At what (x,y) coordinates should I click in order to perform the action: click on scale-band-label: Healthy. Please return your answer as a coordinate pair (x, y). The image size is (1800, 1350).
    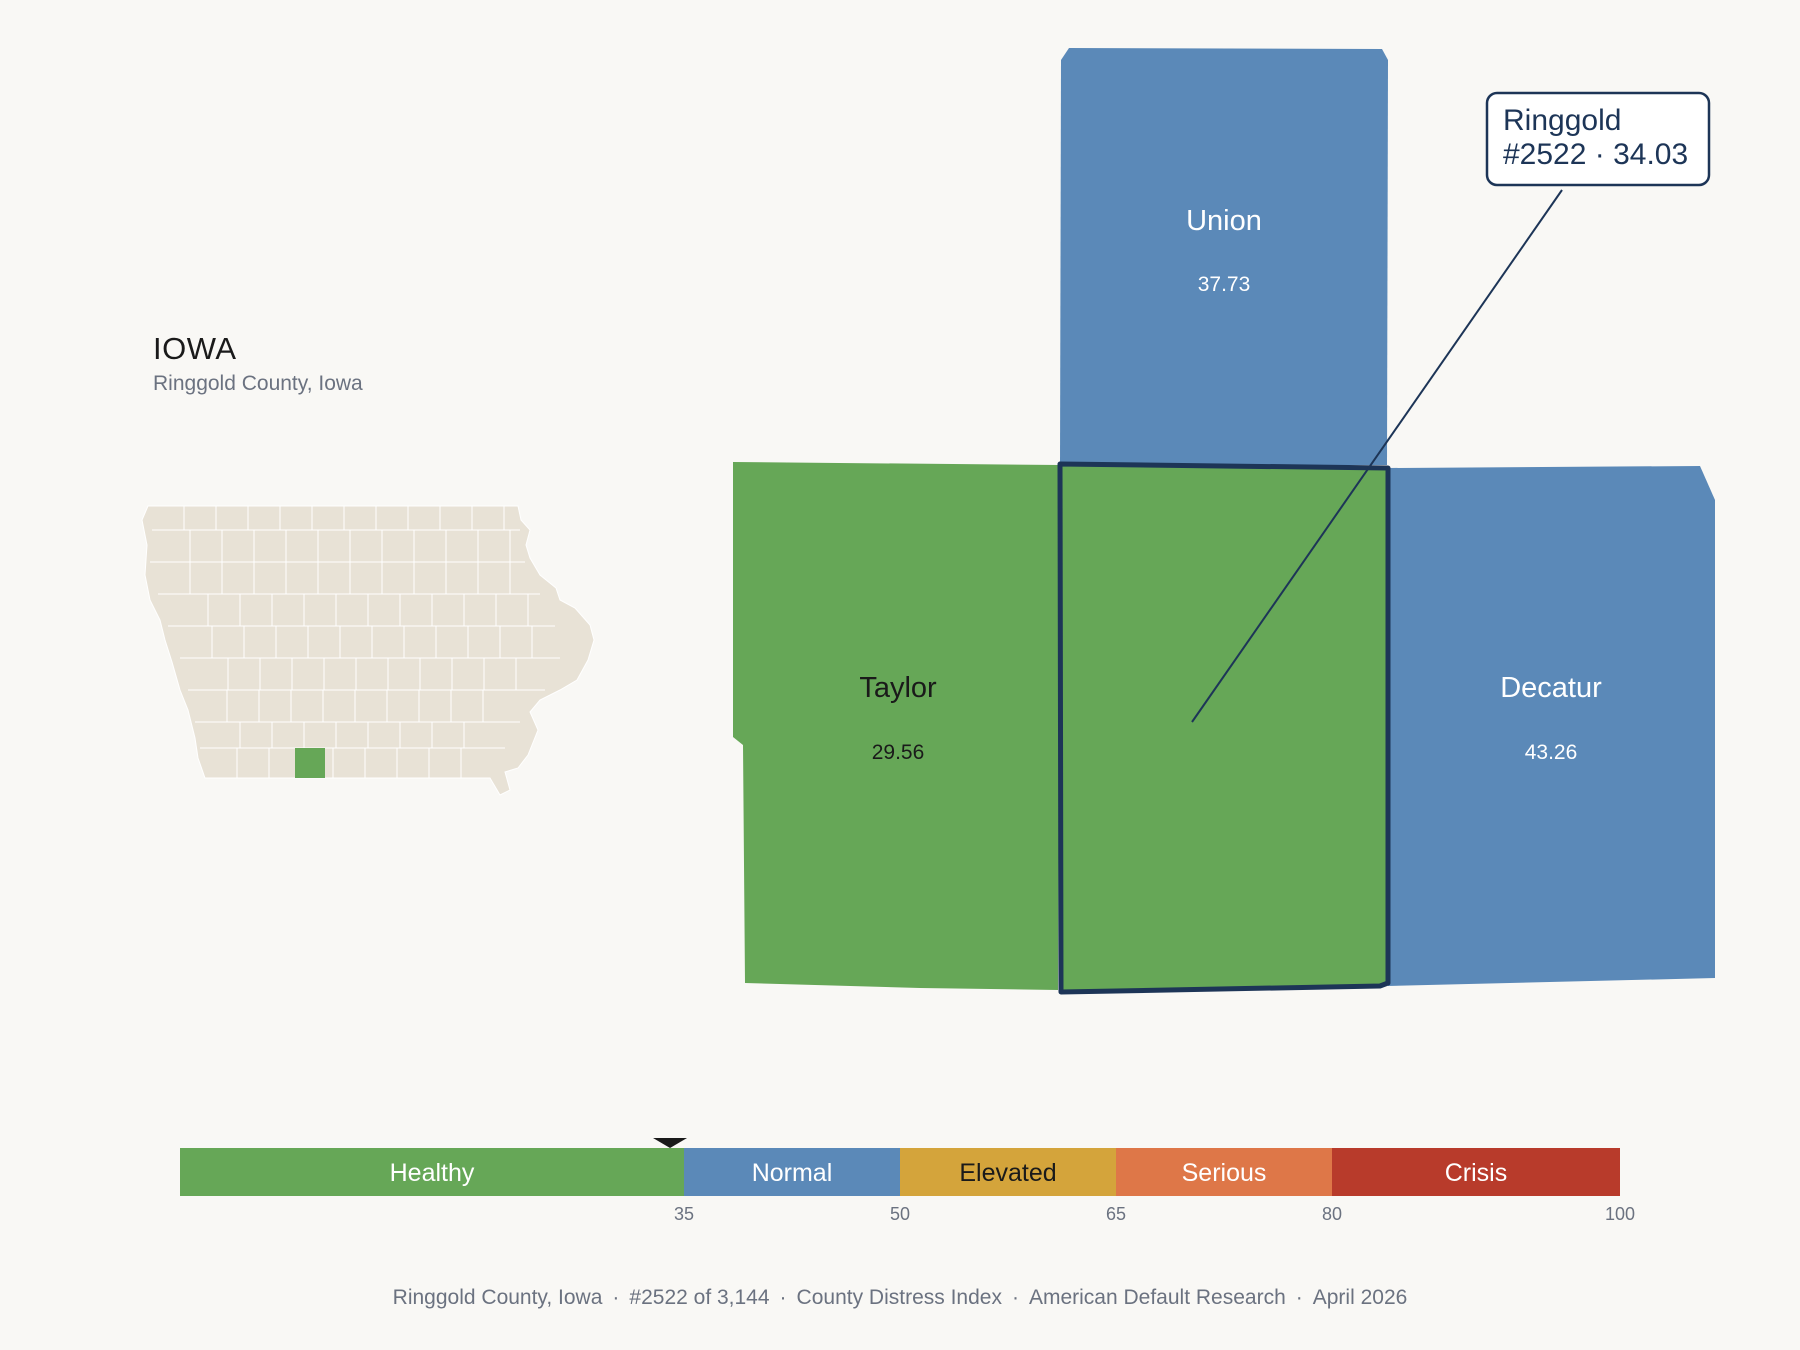
    Looking at the image, I should click on (432, 1173).